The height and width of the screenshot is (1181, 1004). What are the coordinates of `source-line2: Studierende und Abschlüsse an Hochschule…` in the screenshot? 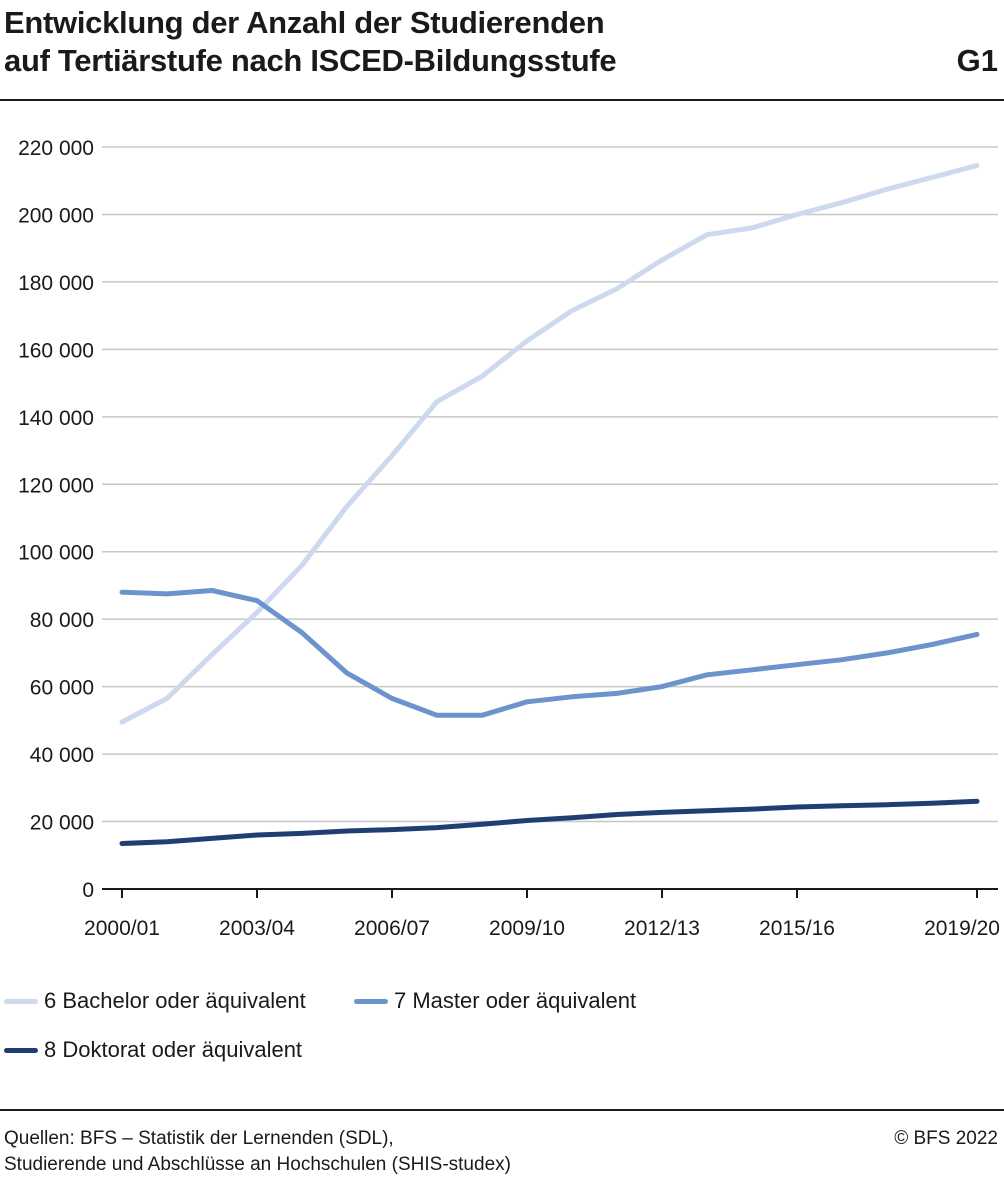 It's located at (257, 1164).